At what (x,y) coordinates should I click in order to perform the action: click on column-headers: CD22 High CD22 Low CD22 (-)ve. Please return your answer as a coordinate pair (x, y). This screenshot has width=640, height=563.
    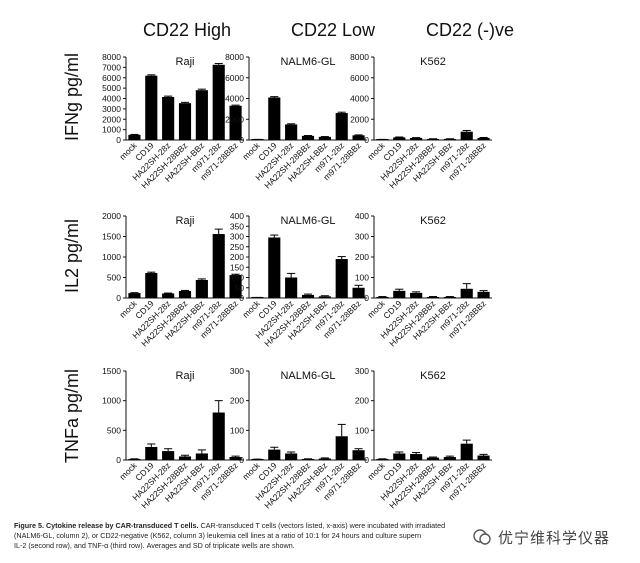
    Looking at the image, I should click on (328, 30).